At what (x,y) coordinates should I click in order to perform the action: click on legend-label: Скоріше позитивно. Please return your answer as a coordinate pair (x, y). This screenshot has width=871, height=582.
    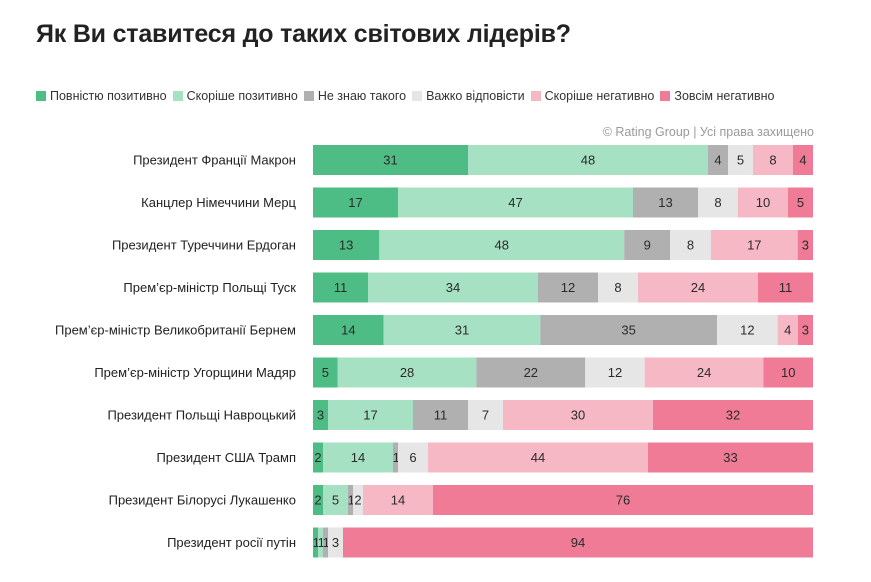
    Looking at the image, I should click on (242, 96).